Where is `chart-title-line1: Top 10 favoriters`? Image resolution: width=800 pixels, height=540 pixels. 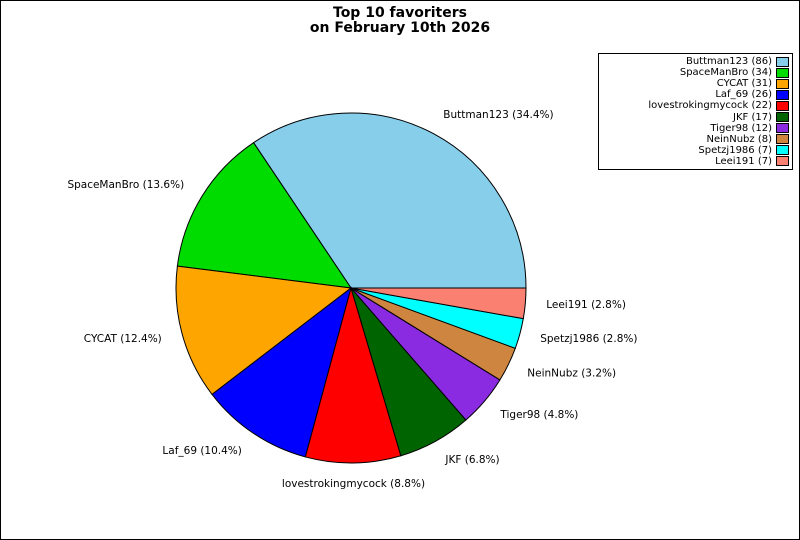
chart-title-line1: Top 10 favoriters is located at coordinates (400, 13).